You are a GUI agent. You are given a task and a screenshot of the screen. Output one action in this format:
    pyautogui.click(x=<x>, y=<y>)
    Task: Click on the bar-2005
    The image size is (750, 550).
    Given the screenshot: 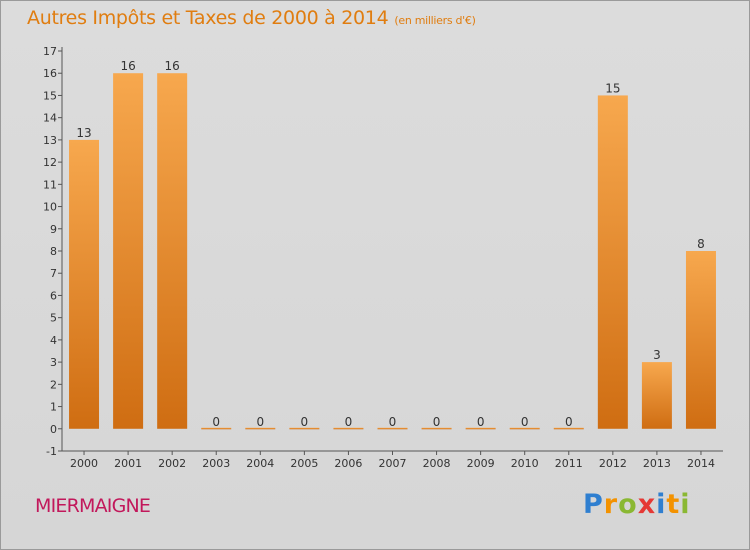 What is the action you would take?
    pyautogui.click(x=304, y=428)
    